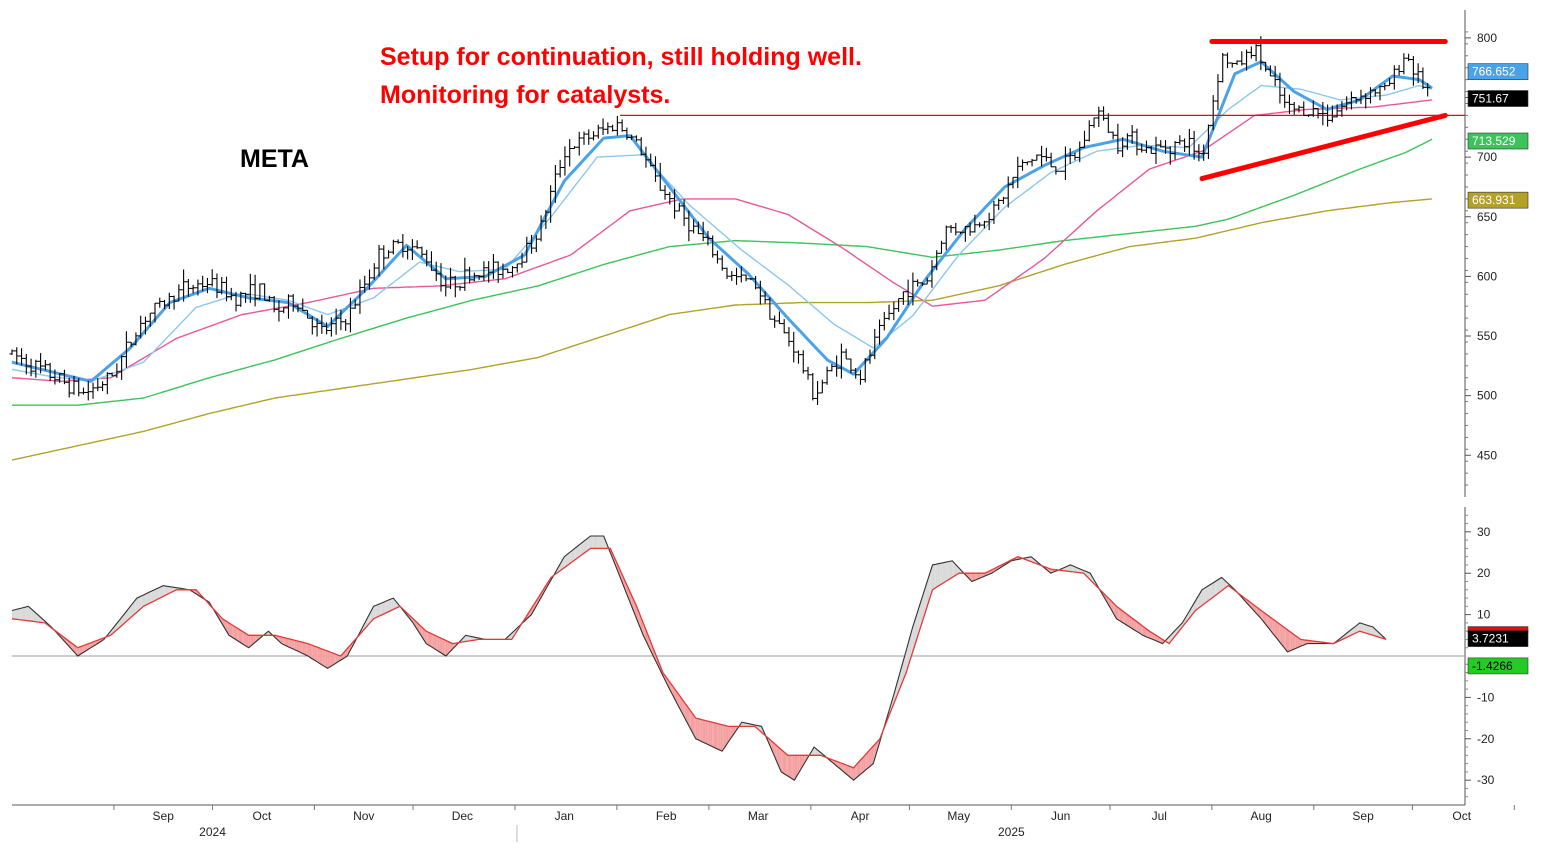 This screenshot has height=862, width=1545. I want to click on month-label: Mar, so click(758, 816).